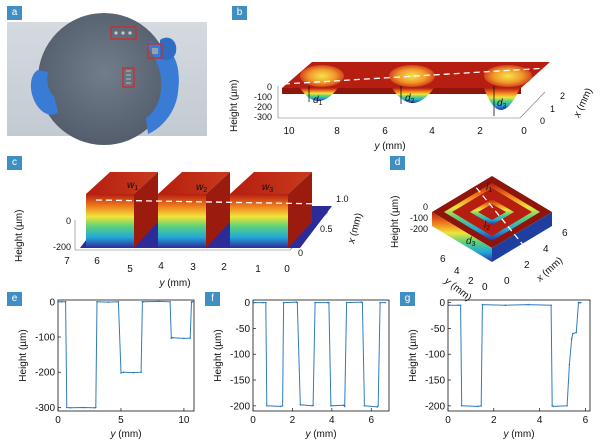 The image size is (600, 441). Describe the element at coordinates (267, 188) in the screenshot. I see `width-label-w3: w3` at that location.